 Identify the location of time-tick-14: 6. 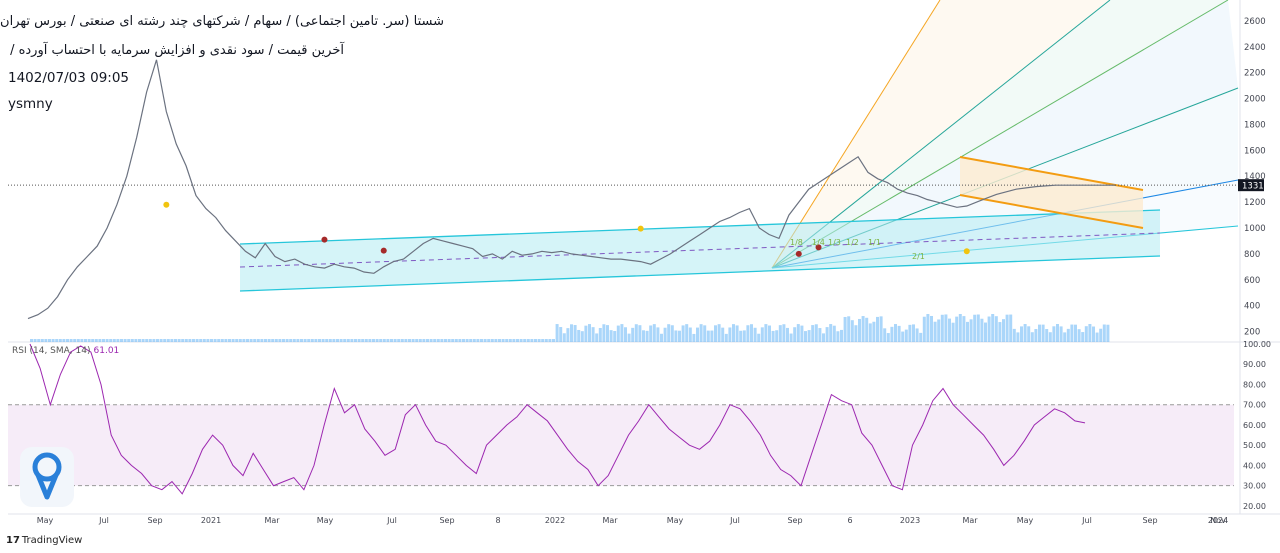
(849, 520).